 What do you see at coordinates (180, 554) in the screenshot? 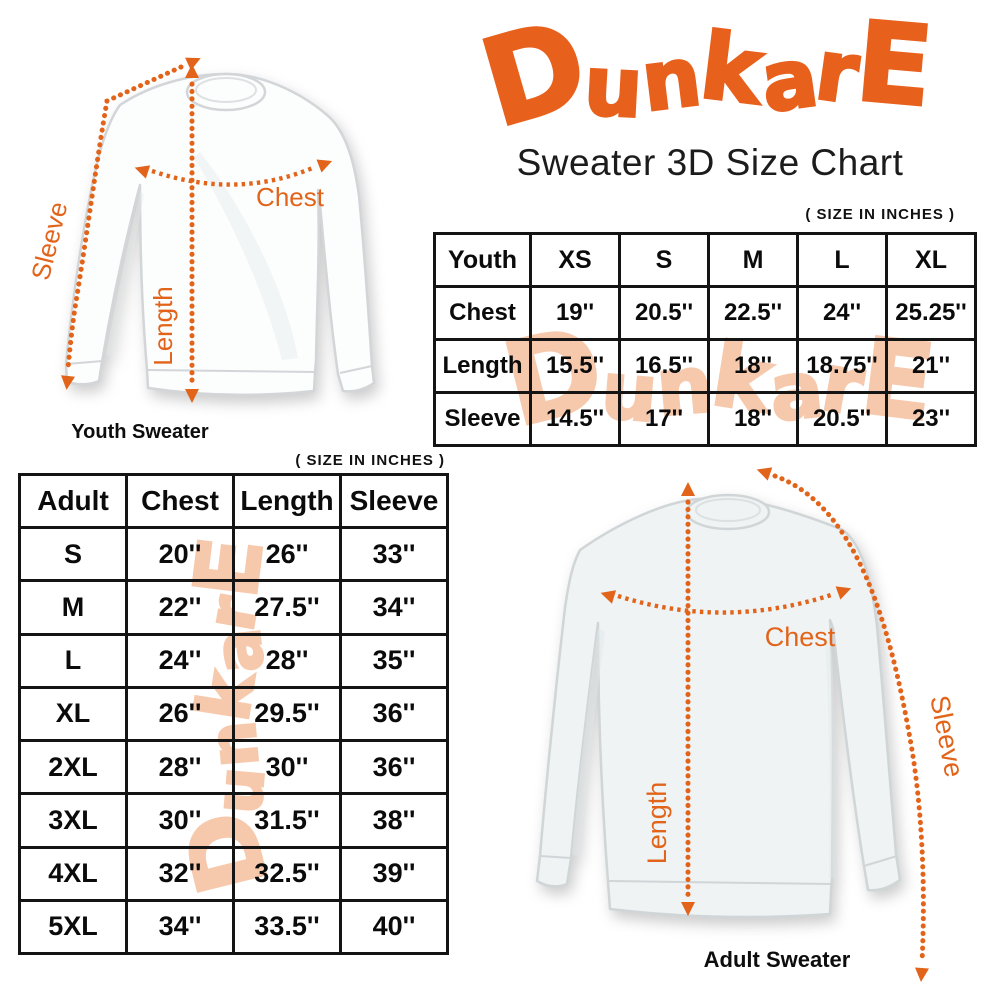
I see `table-cell: 20''` at bounding box center [180, 554].